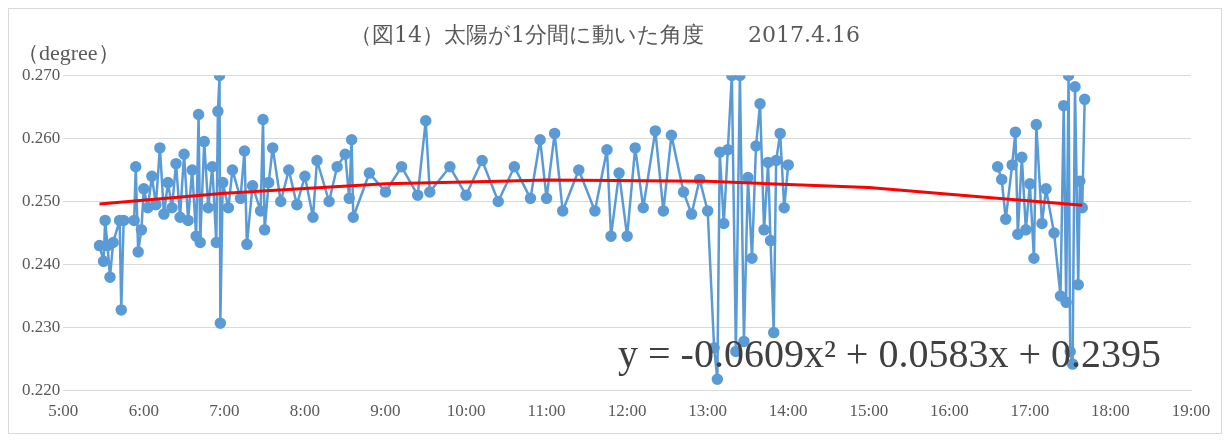 The image size is (1232, 444). What do you see at coordinates (708, 411) in the screenshot?
I see `x-tick-label: 13:00` at bounding box center [708, 411].